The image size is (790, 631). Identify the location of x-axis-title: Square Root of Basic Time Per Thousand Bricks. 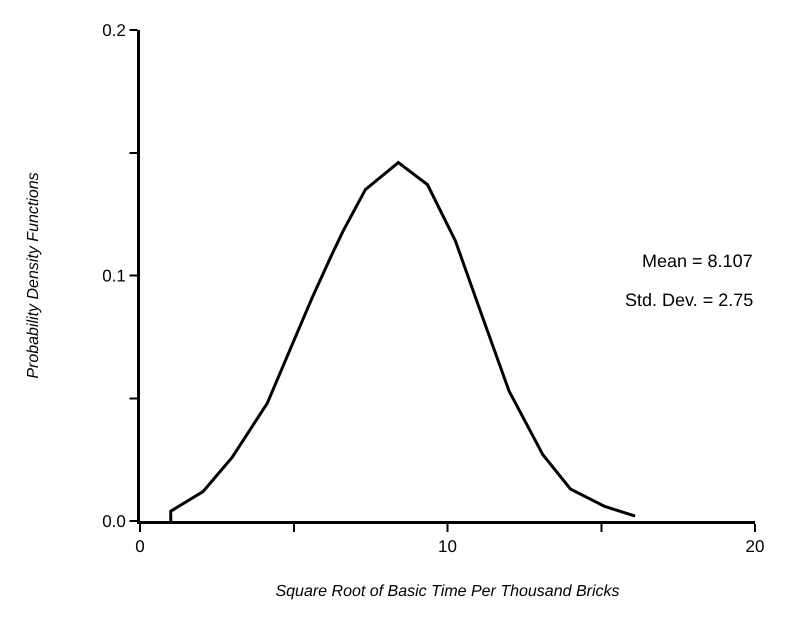
(447, 591).